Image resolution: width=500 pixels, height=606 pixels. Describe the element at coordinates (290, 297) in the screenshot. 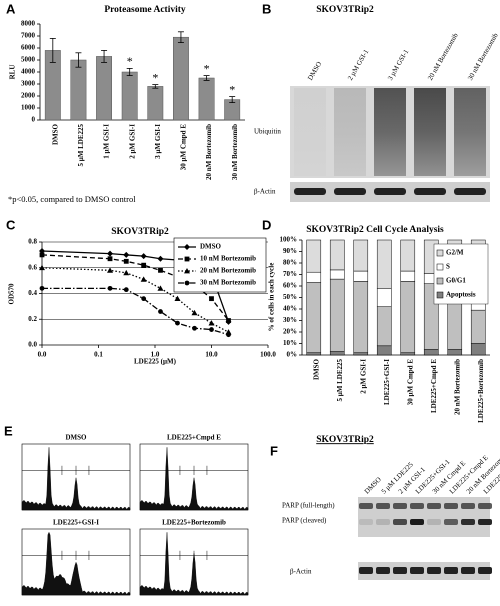

I see `y-tick-label: 50%` at that location.